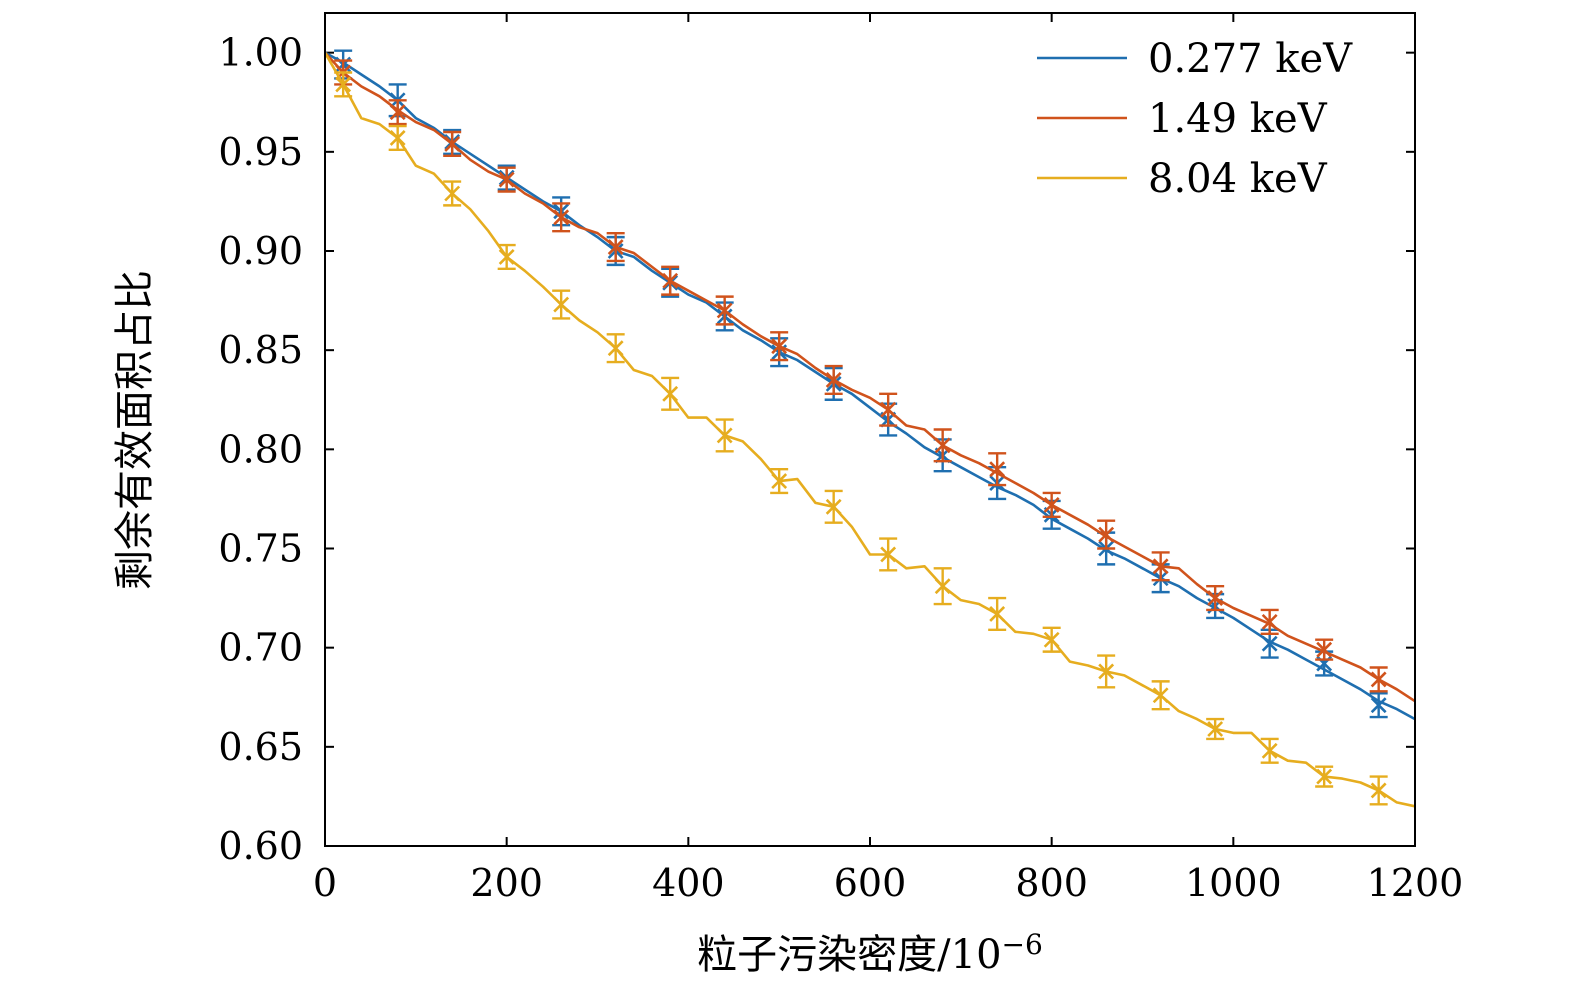 This screenshot has width=1575, height=994. Describe the element at coordinates (849, 955) in the screenshot. I see `x-axis-title-text: 粒子污染密度/10` at that location.